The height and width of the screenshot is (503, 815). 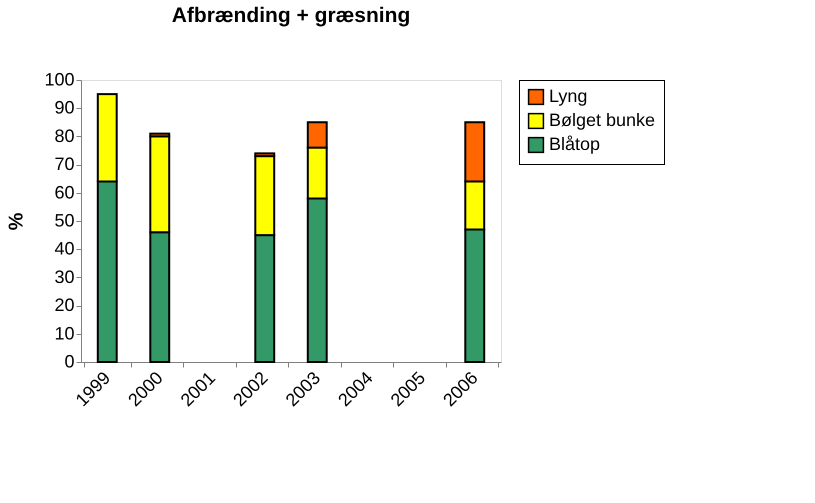 I want to click on y-axis-title: %, so click(x=16, y=221).